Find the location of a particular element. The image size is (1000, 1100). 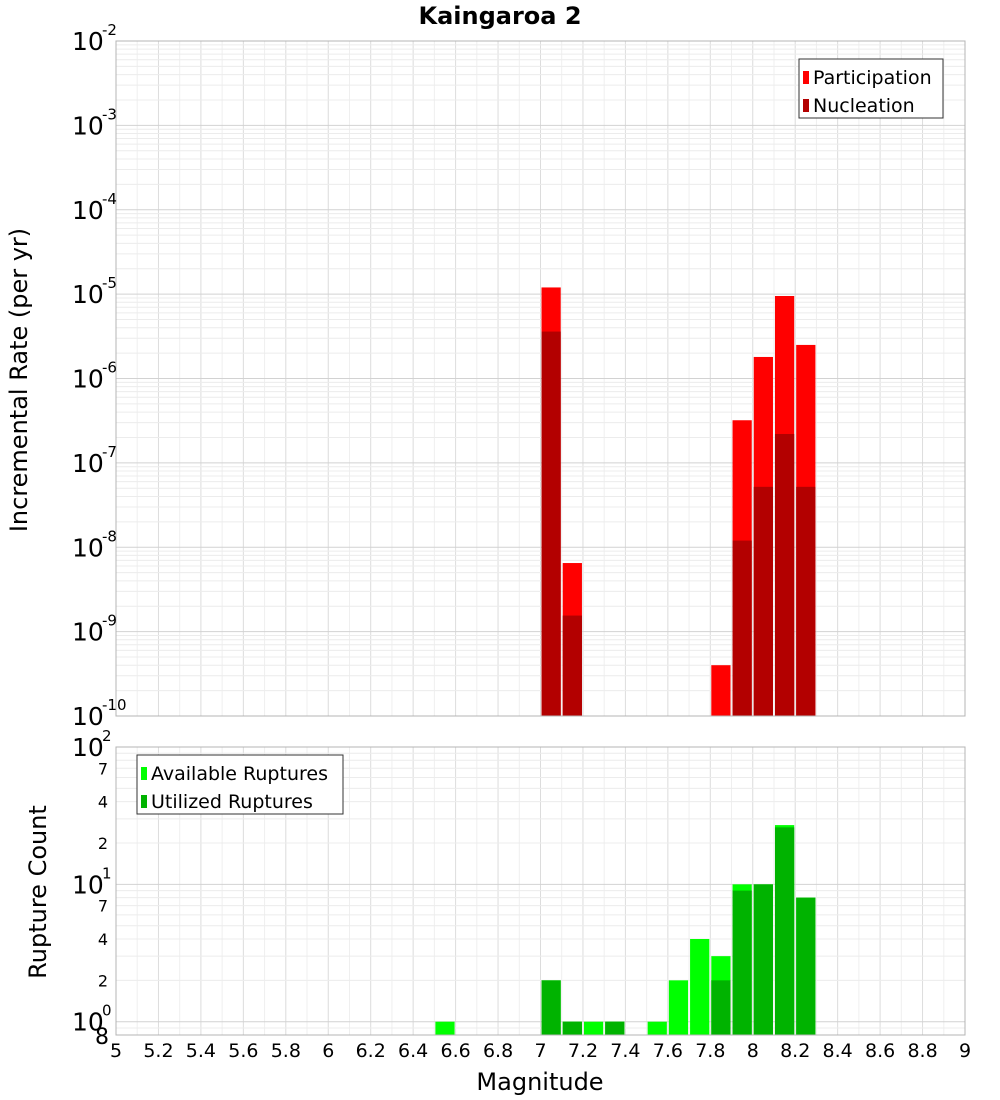

y-tick-label-exponent: -3 is located at coordinates (109, 114).